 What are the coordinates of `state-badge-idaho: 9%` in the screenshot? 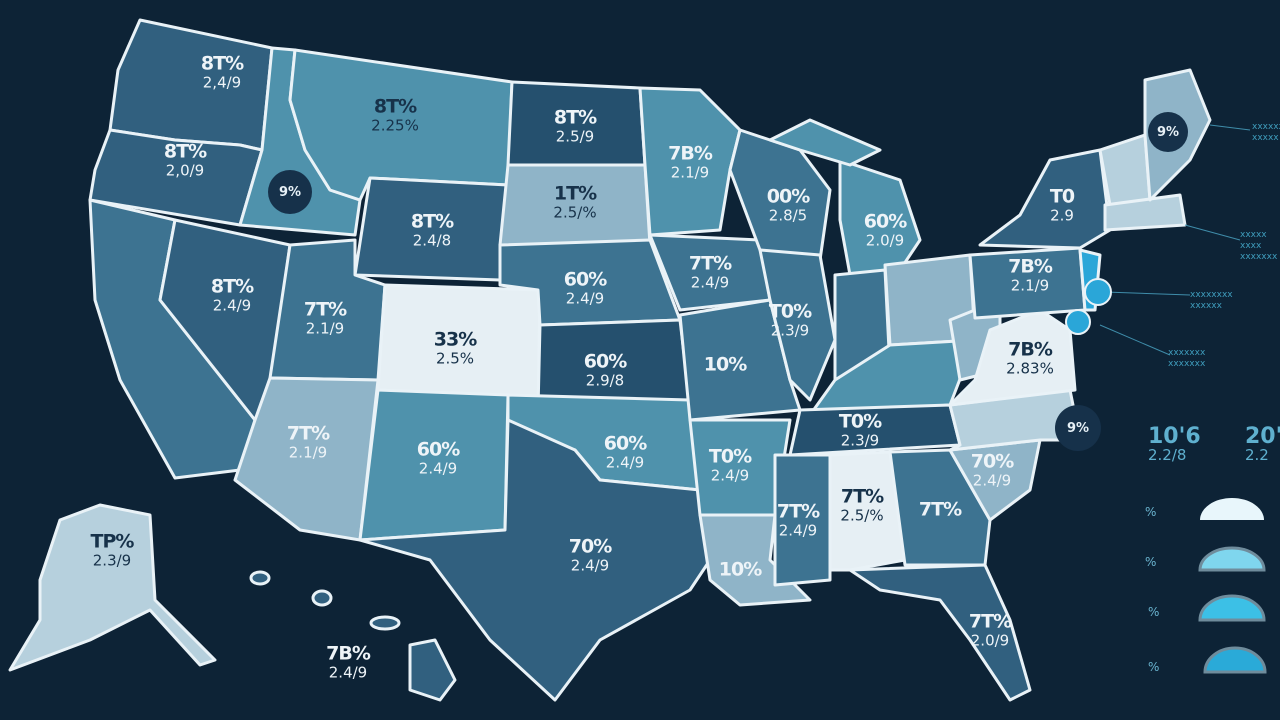 It's located at (290, 192).